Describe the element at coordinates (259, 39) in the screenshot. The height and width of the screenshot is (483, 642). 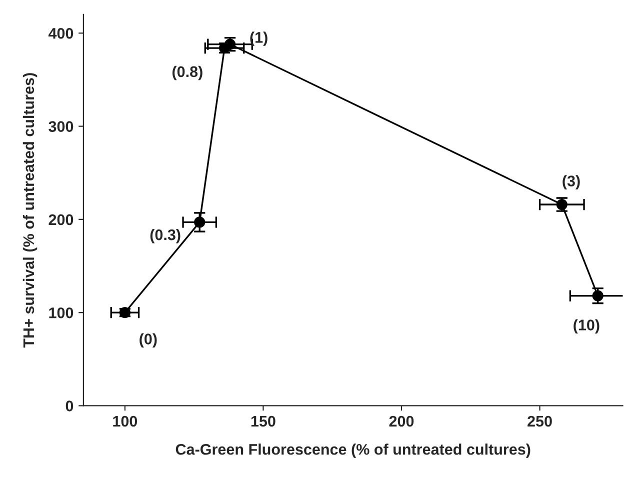
I see `annotation: (1)` at that location.